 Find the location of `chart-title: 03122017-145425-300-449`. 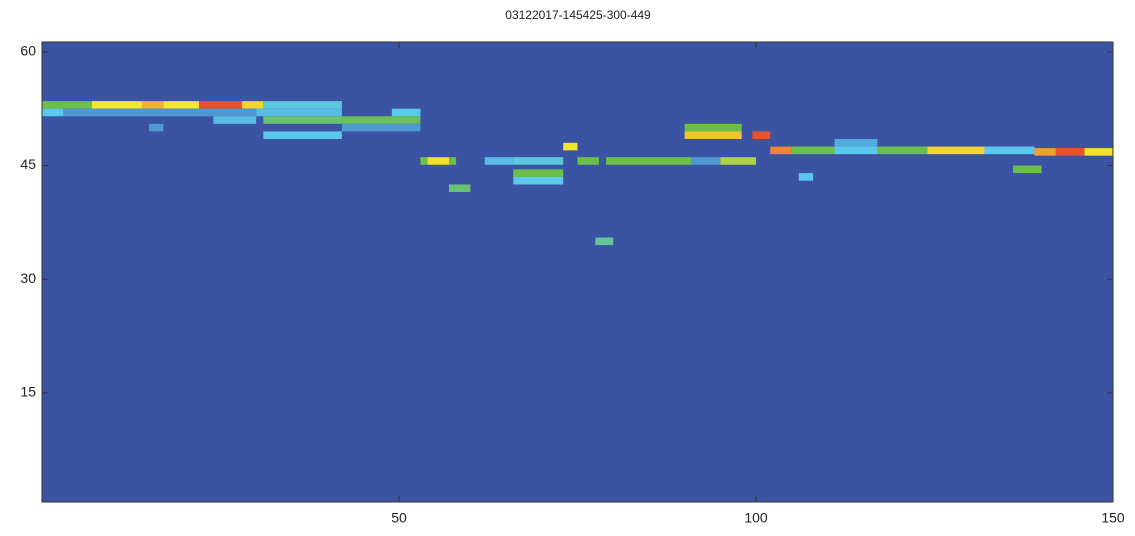

chart-title: 03122017-145425-300-449 is located at coordinates (578, 15).